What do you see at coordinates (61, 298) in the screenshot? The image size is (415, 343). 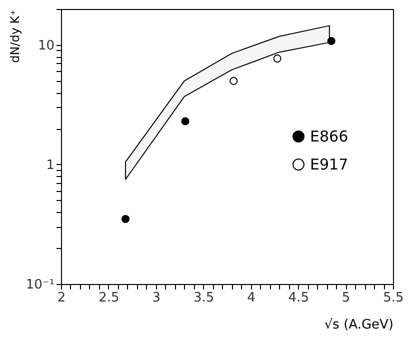 I see `x-tick-label: 2` at bounding box center [61, 298].